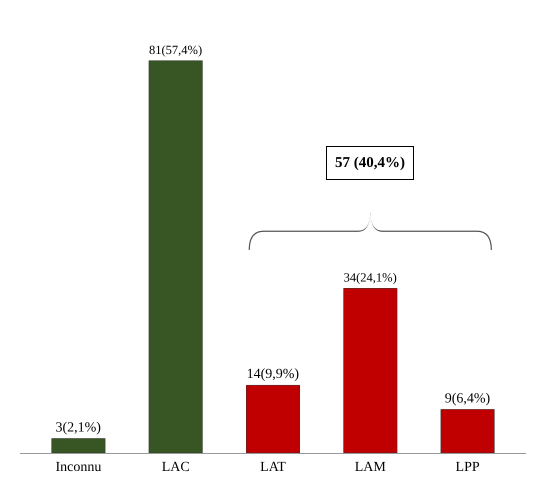  What do you see at coordinates (175, 50) in the screenshot?
I see `data-label: 81(57,4%)` at bounding box center [175, 50].